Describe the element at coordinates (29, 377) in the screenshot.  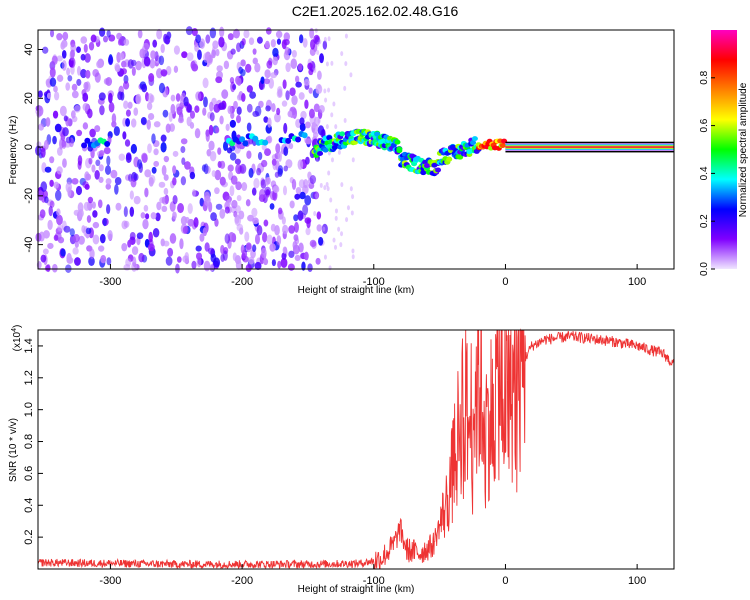
I see `snr-y-tick-label-5: 1.2` at that location.